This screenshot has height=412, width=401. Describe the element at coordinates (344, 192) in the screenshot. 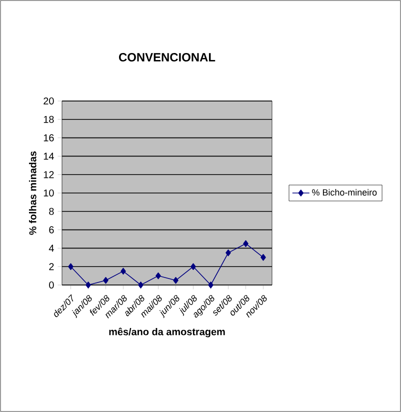

I see `legend-label: % Bicho-mineiro` at that location.